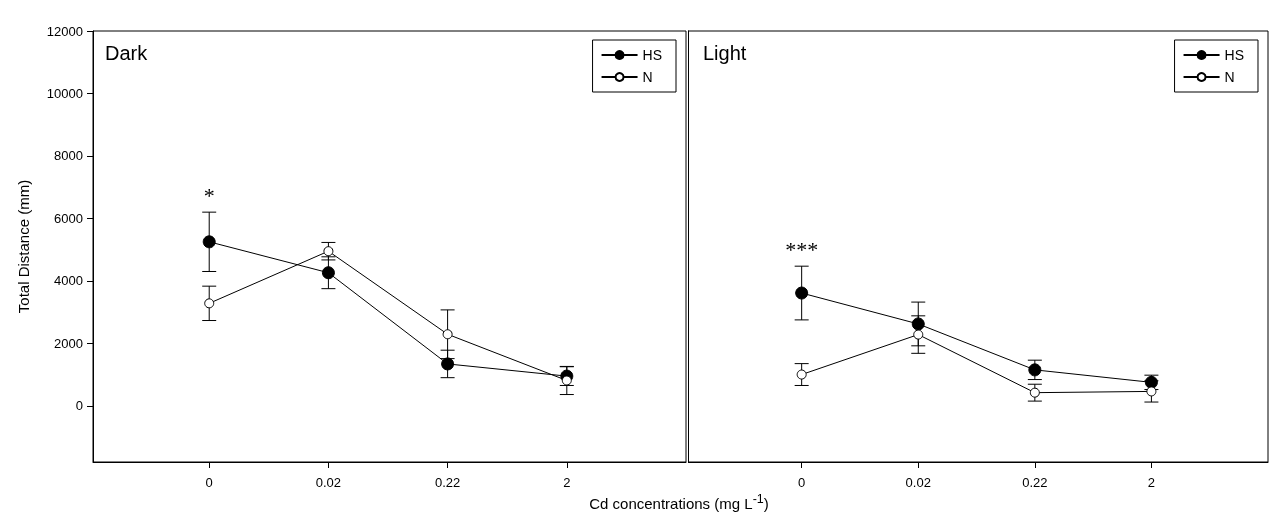 The image size is (1276, 525). Describe the element at coordinates (725, 53) in the screenshot. I see `text: Light` at that location.